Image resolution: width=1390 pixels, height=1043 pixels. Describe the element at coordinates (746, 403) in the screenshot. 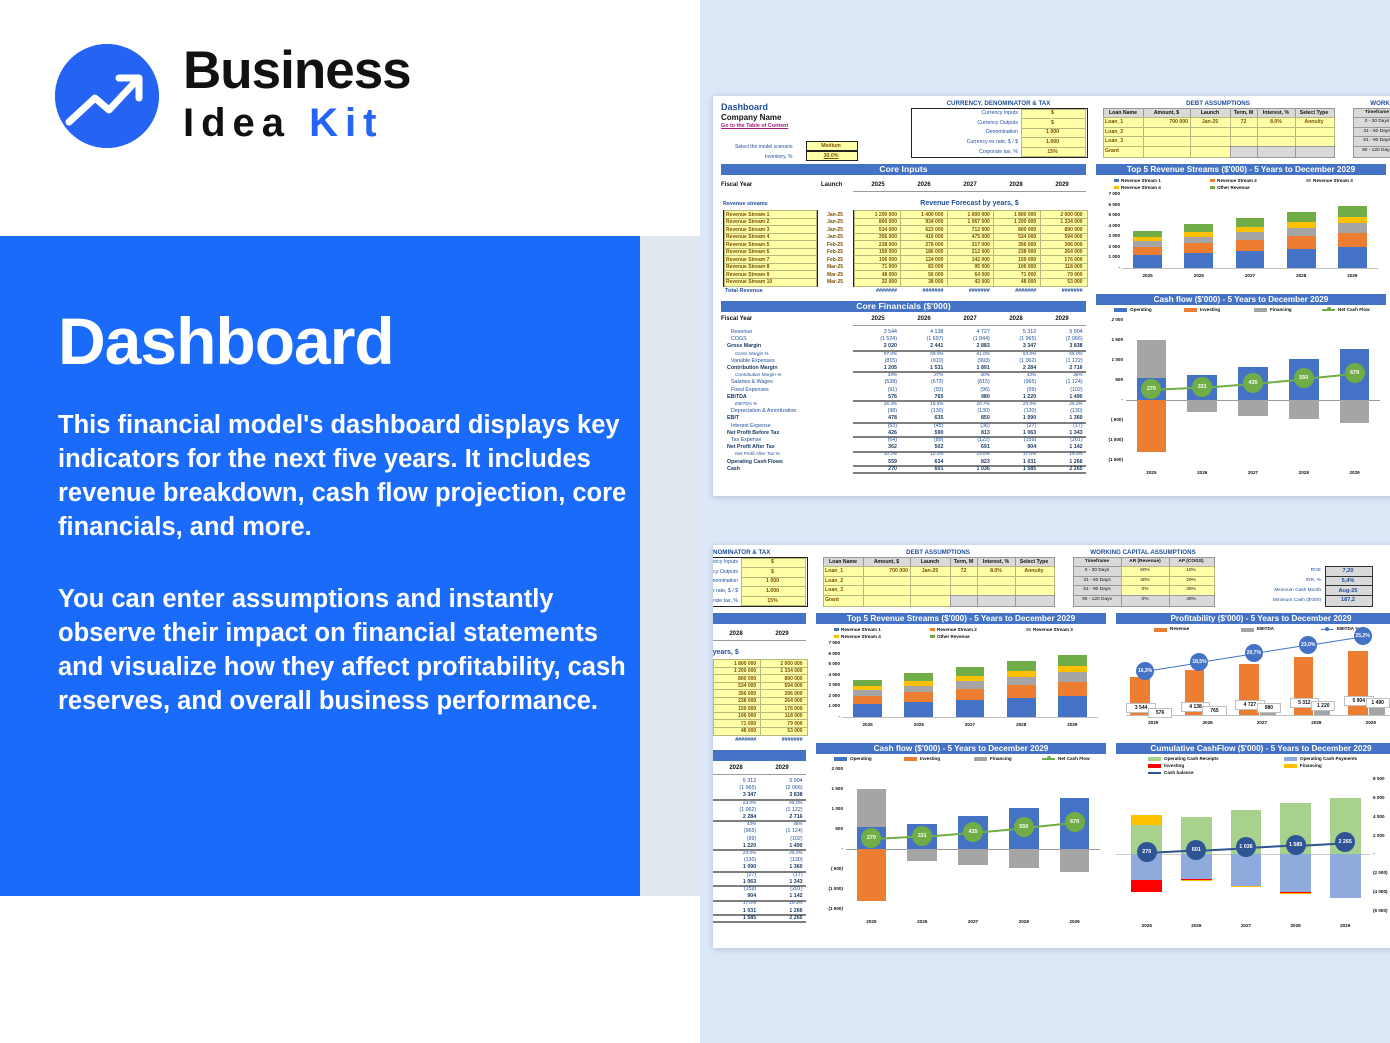

I see `cf-row-label: EBITDA %` at that location.